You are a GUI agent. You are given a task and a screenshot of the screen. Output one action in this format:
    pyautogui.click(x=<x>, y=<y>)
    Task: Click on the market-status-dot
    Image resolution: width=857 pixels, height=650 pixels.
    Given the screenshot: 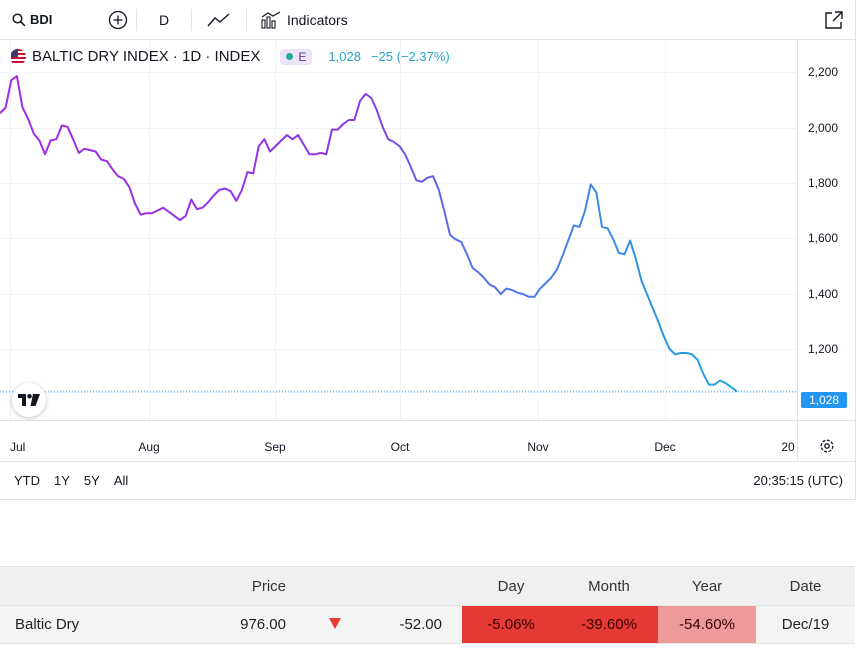 What is the action you would take?
    pyautogui.click(x=290, y=56)
    